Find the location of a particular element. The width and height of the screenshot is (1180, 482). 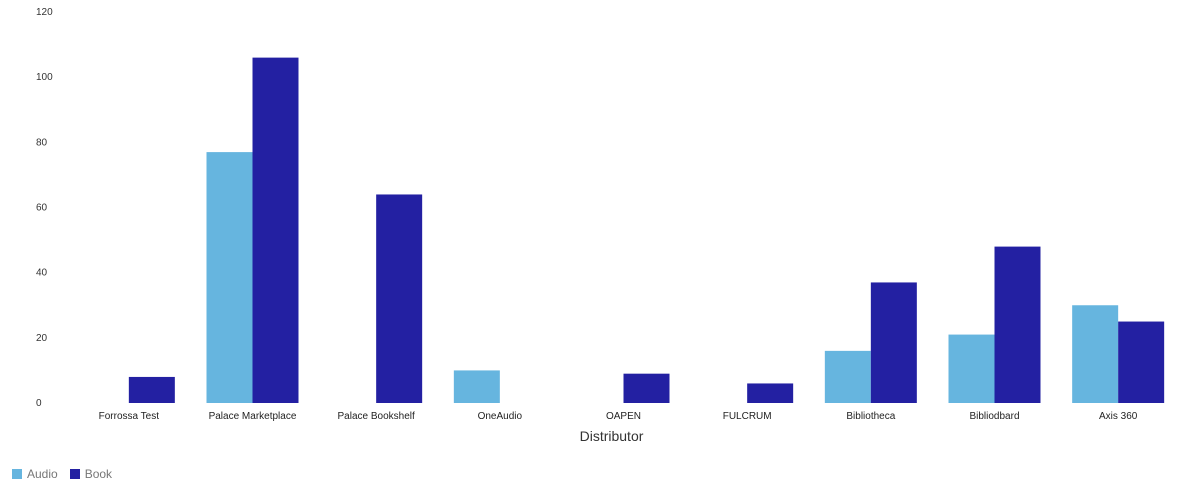

bar-book-bibliodbard is located at coordinates (1017, 324).